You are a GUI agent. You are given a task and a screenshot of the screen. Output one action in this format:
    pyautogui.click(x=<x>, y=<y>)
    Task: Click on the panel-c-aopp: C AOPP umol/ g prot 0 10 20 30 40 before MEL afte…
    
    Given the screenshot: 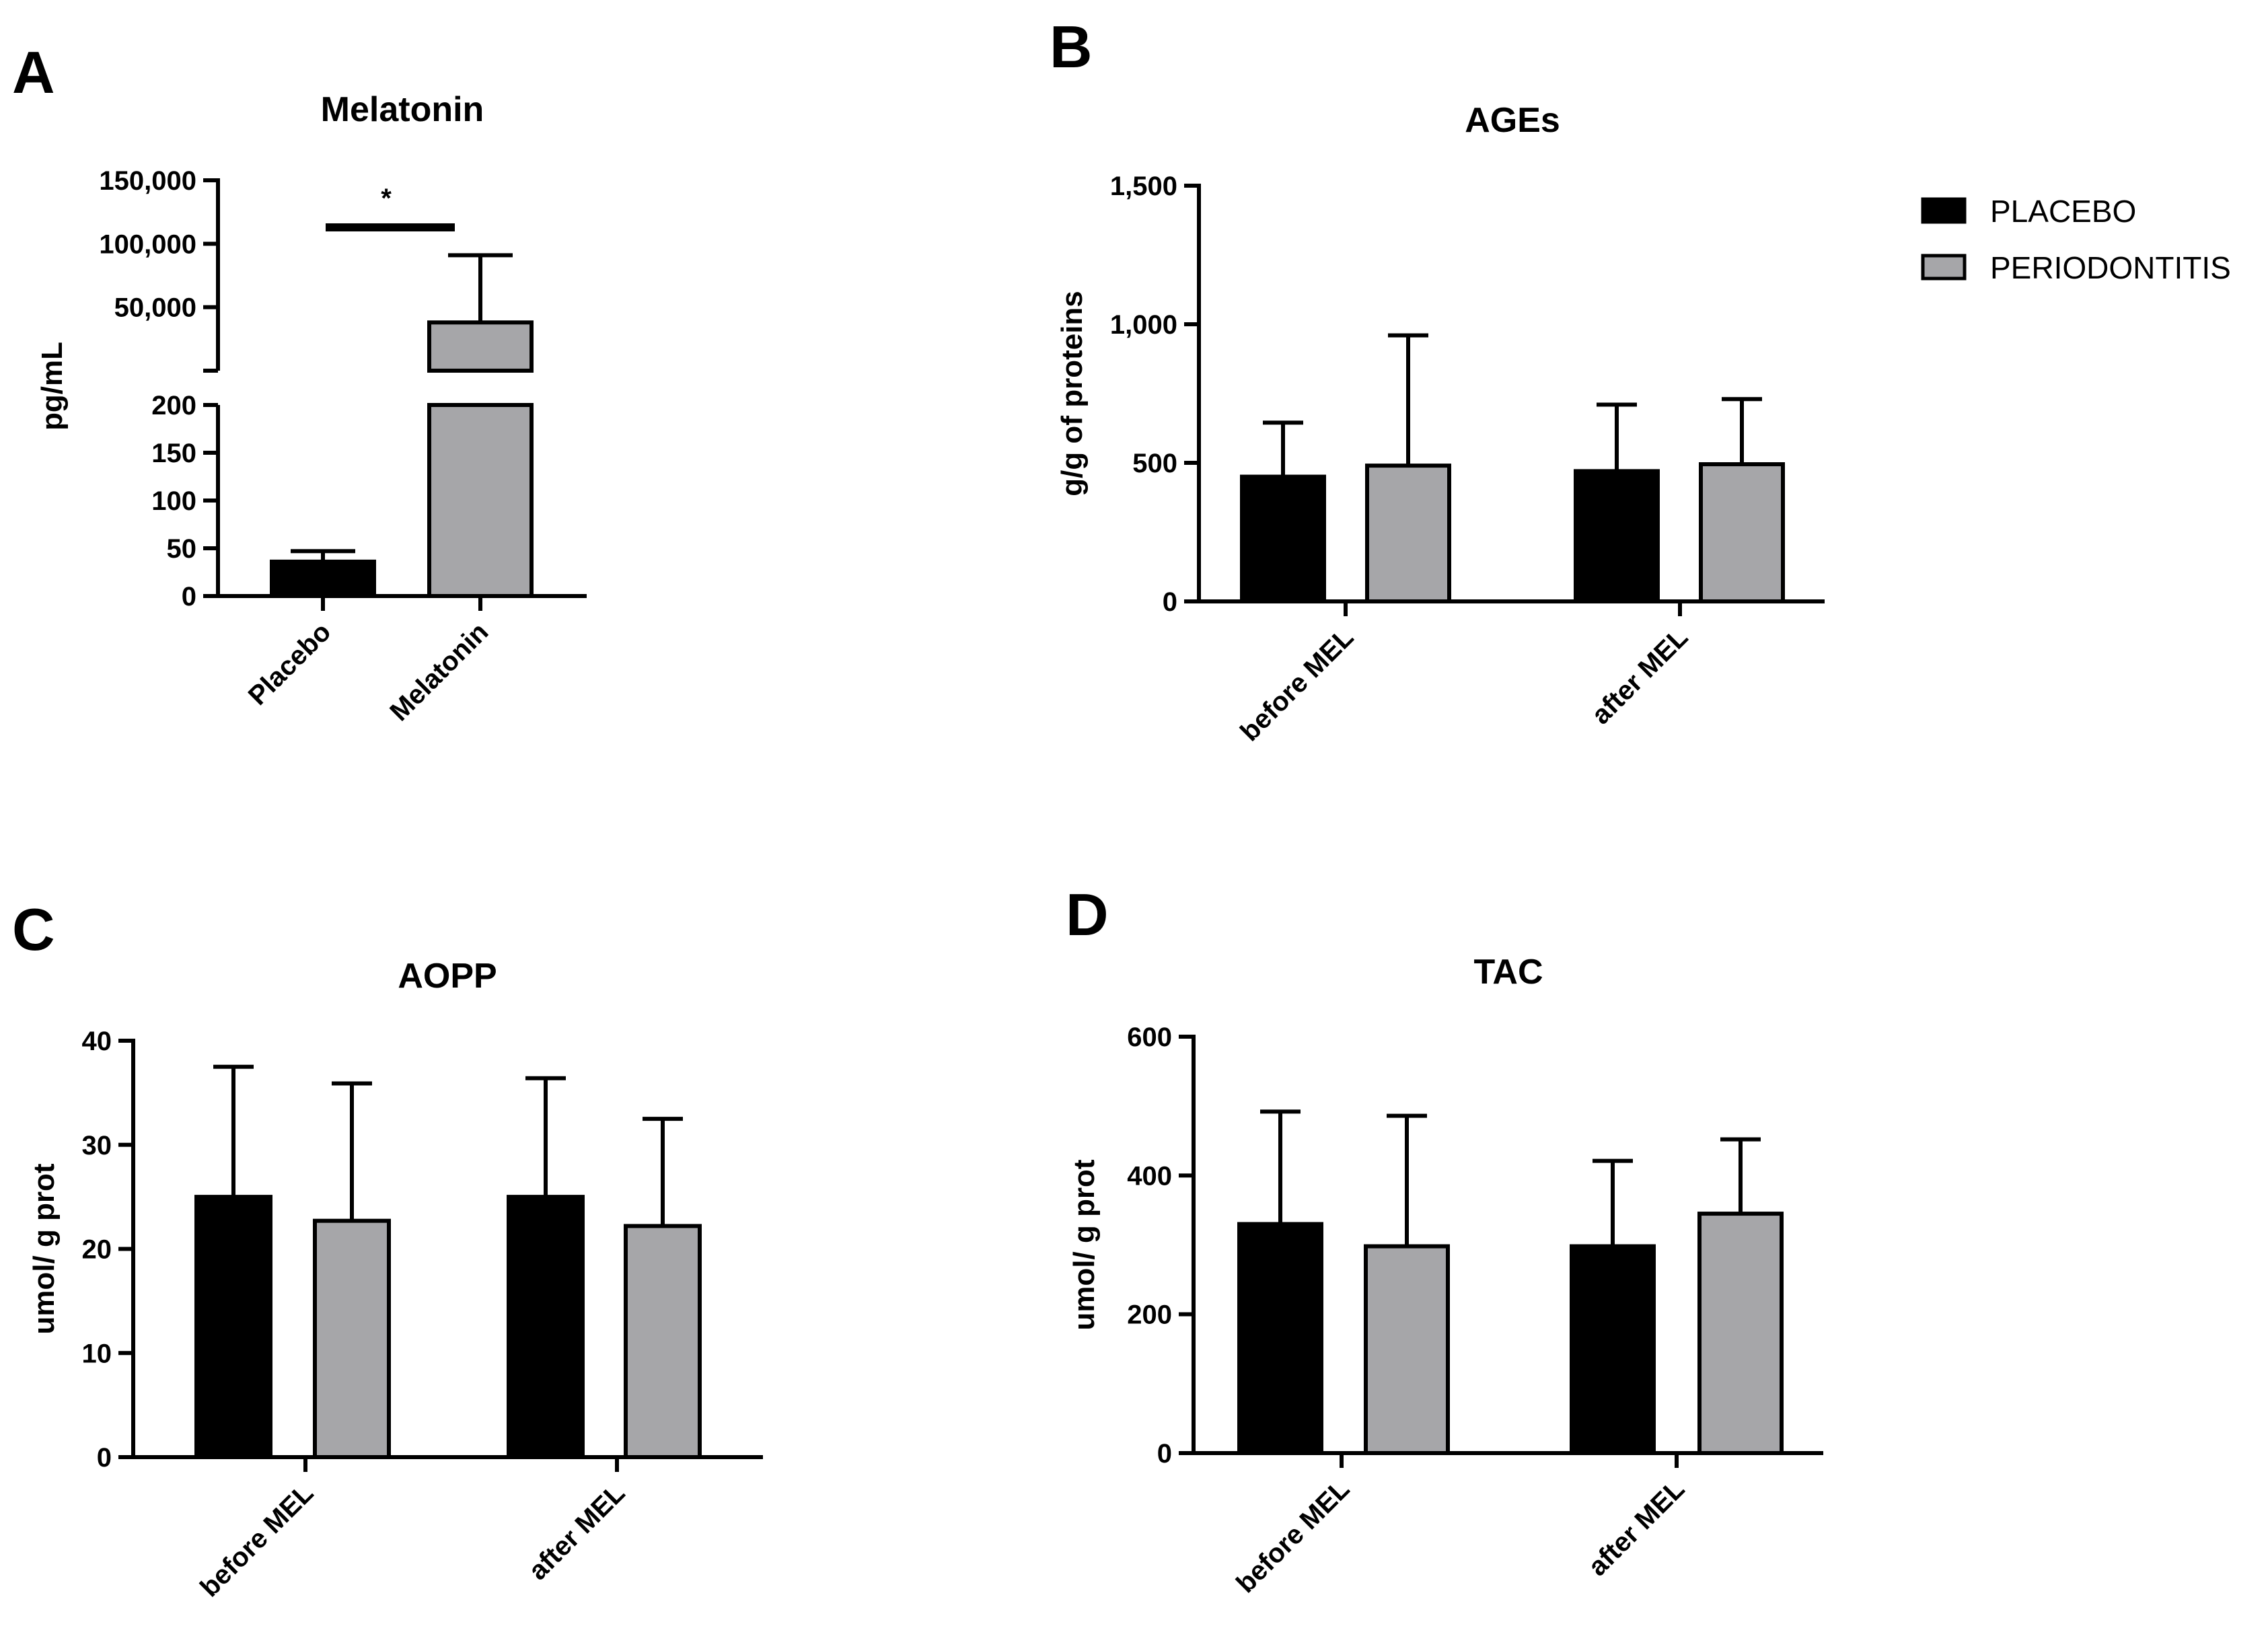 What is the action you would take?
    pyautogui.click(x=388, y=1249)
    